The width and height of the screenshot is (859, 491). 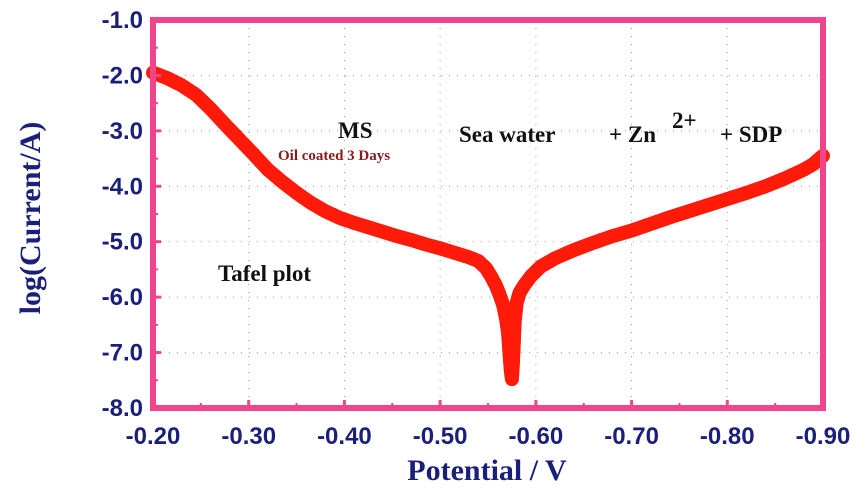 What do you see at coordinates (153, 436) in the screenshot?
I see `x-tick-label: -0.20` at bounding box center [153, 436].